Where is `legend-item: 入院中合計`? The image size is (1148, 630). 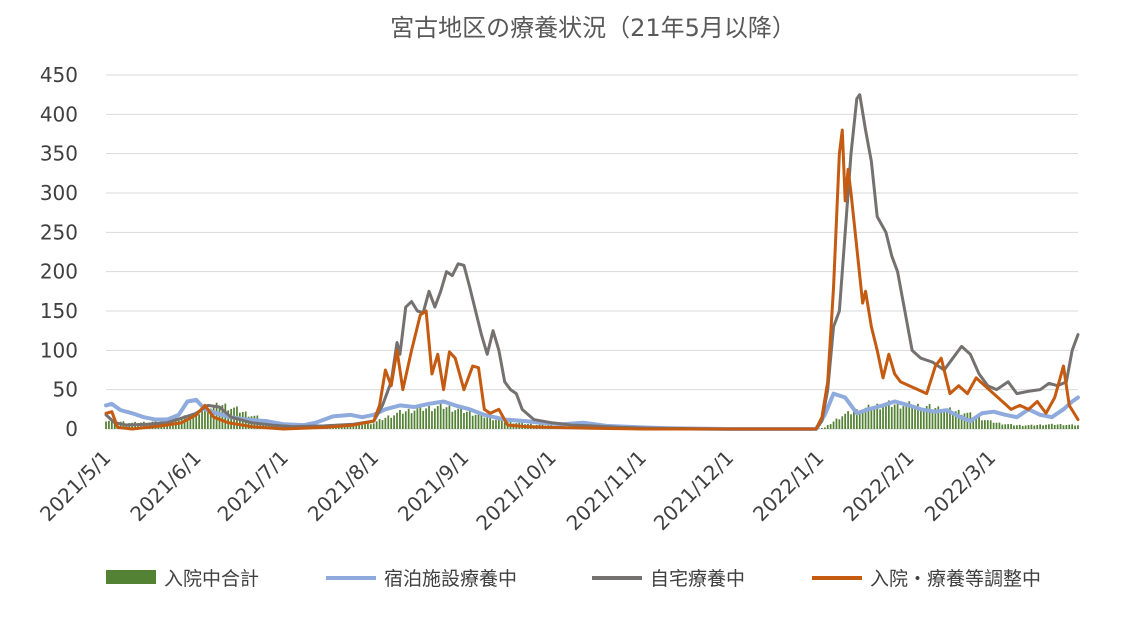 legend-item: 入院中合計 is located at coordinates (182, 579).